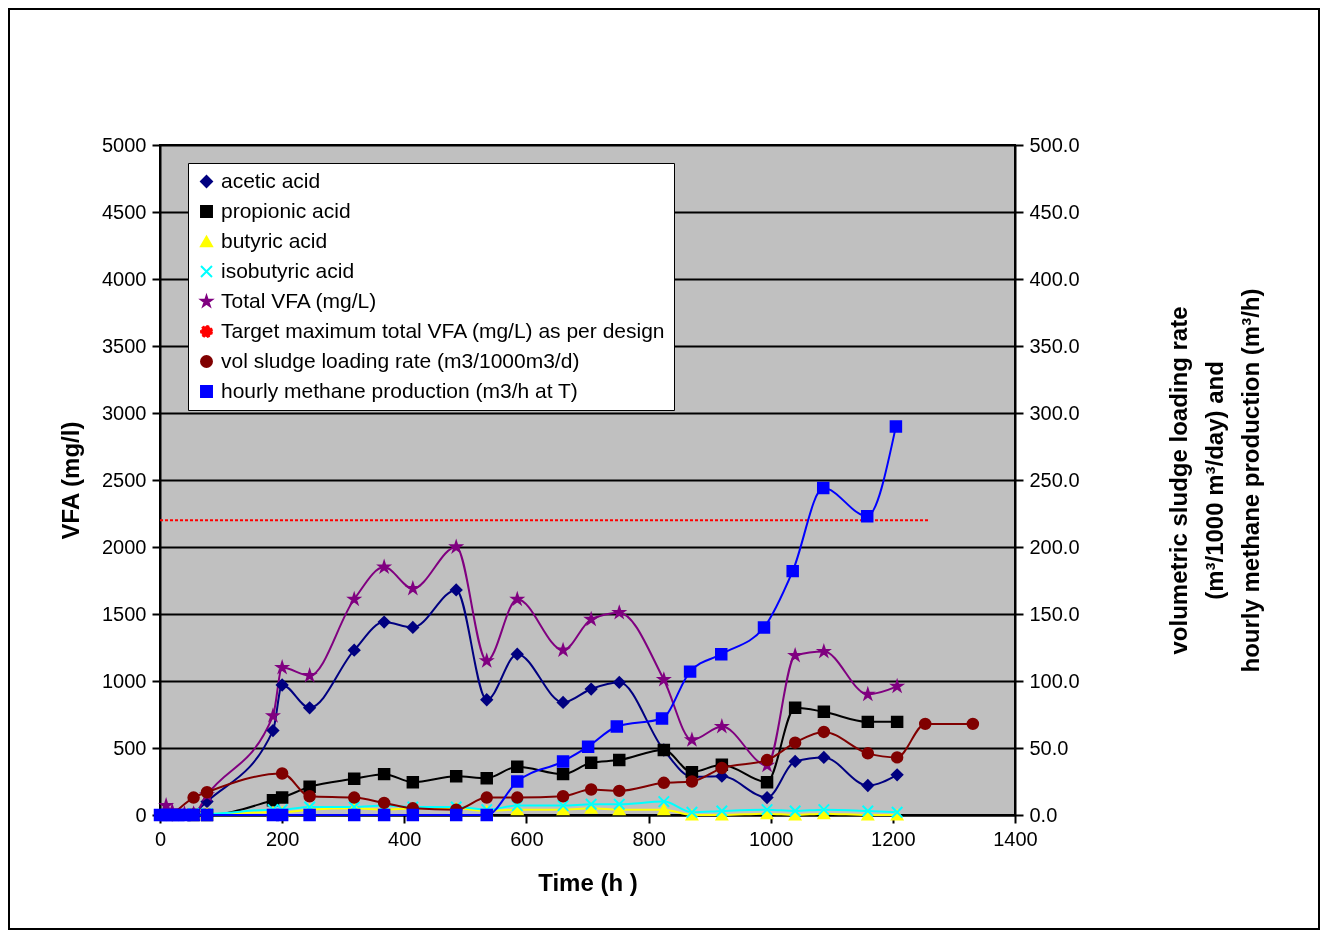 This screenshot has width=1328, height=938. Describe the element at coordinates (1054, 278) in the screenshot. I see `y2-tick-label: 400.0` at that location.